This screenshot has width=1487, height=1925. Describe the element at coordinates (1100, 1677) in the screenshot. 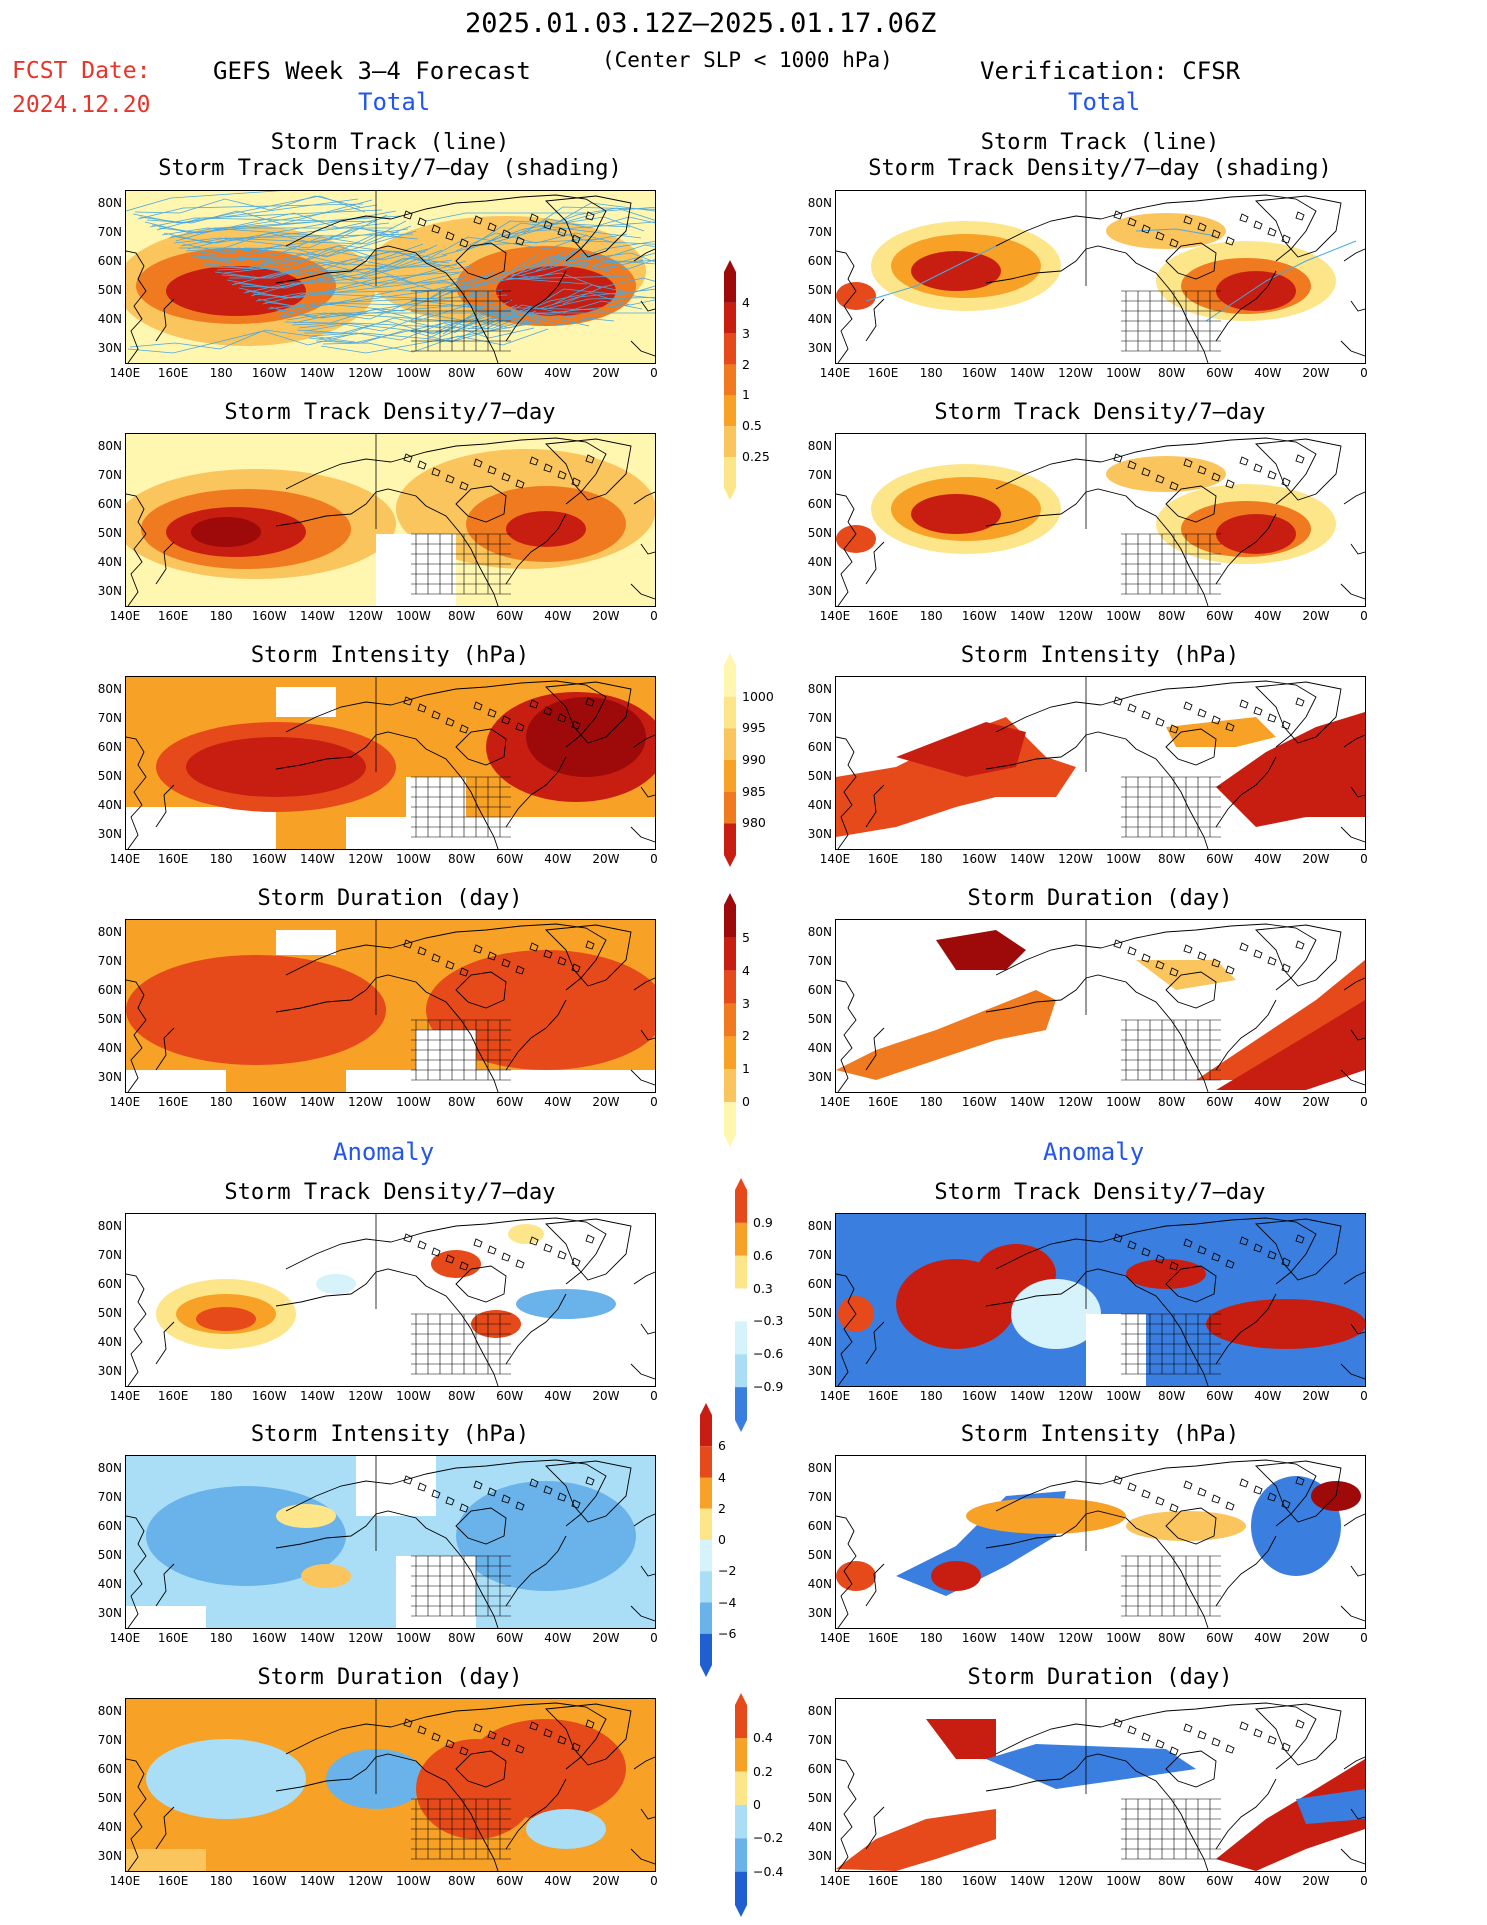

I see `panel-title-duration-anom-right: Storm Duration (day)` at that location.